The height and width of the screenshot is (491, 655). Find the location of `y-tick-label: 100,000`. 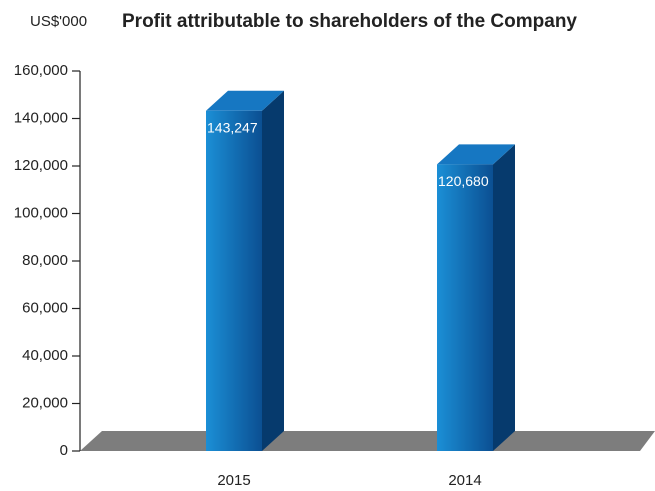

y-tick-label: 100,000 is located at coordinates (41, 212).